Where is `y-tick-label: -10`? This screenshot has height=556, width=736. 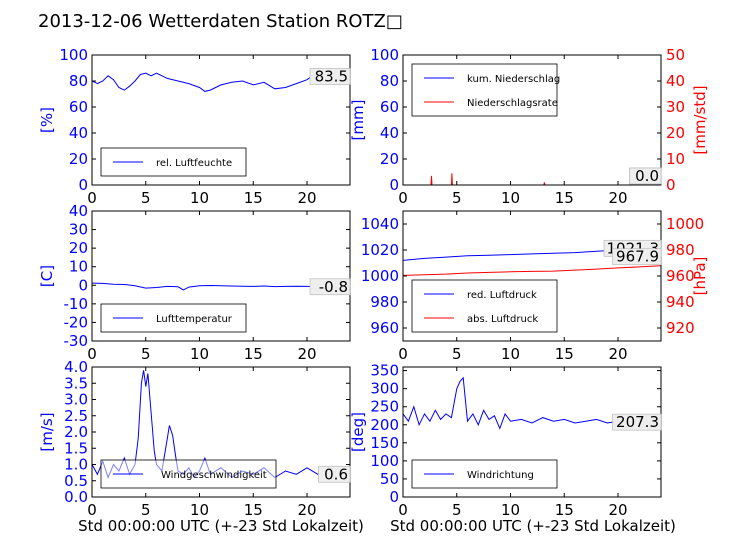
y-tick-label: -10 is located at coordinates (76, 304).